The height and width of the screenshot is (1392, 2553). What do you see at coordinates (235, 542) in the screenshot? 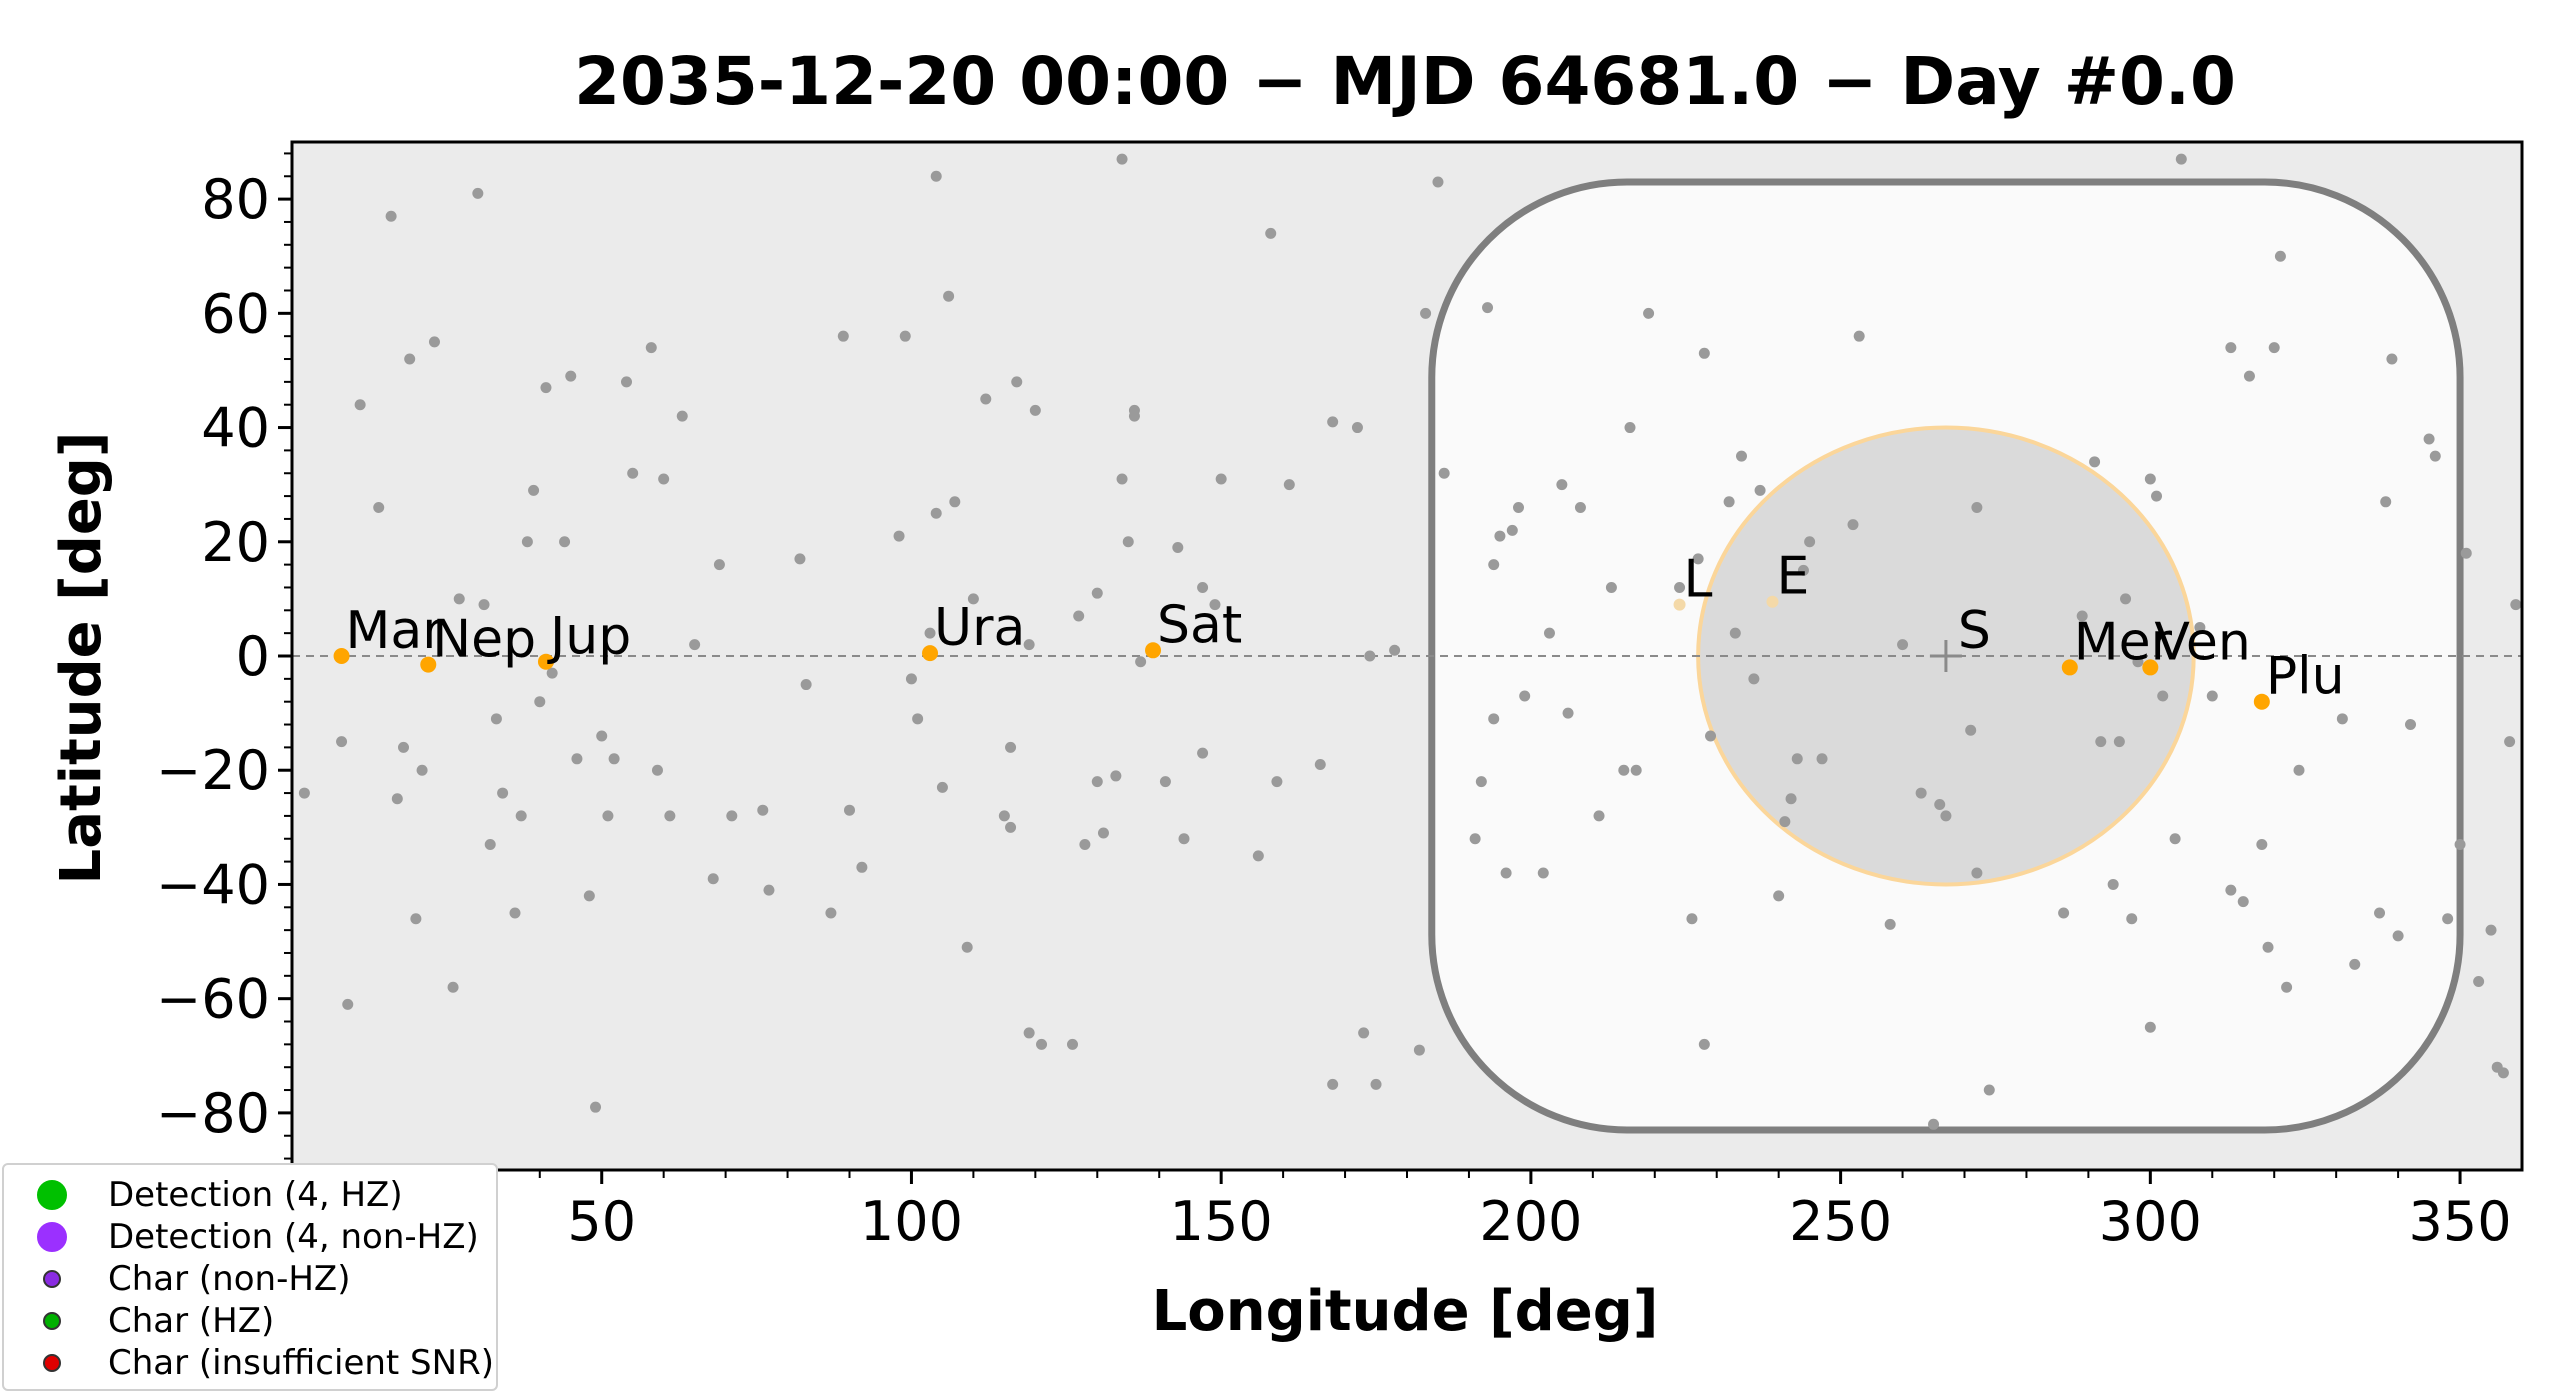
I see `y-tick-label: 20` at bounding box center [235, 542].